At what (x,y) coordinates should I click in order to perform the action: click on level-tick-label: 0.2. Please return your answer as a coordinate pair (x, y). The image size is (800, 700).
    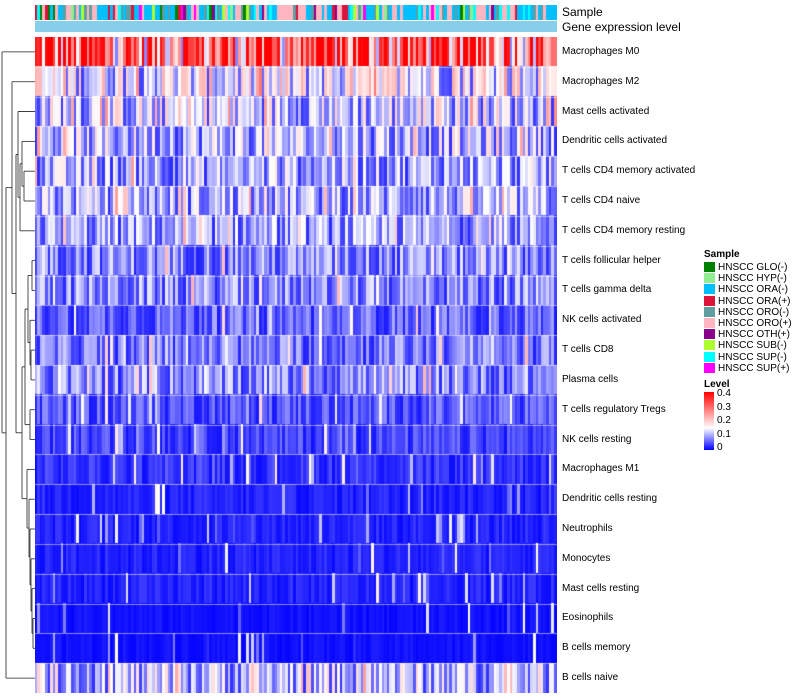
    Looking at the image, I should click on (724, 420).